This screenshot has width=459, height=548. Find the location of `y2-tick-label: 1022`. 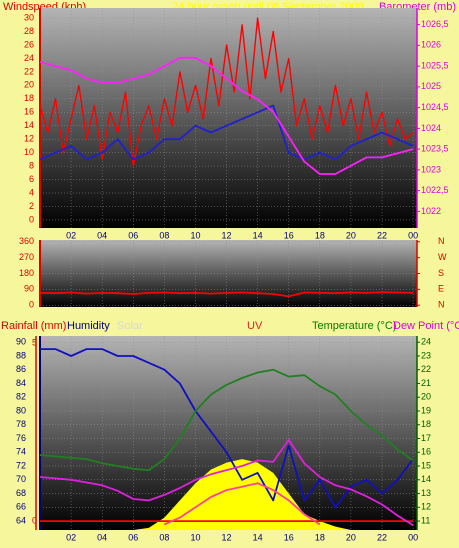

y2-tick-label: 1022 is located at coordinates (431, 211).